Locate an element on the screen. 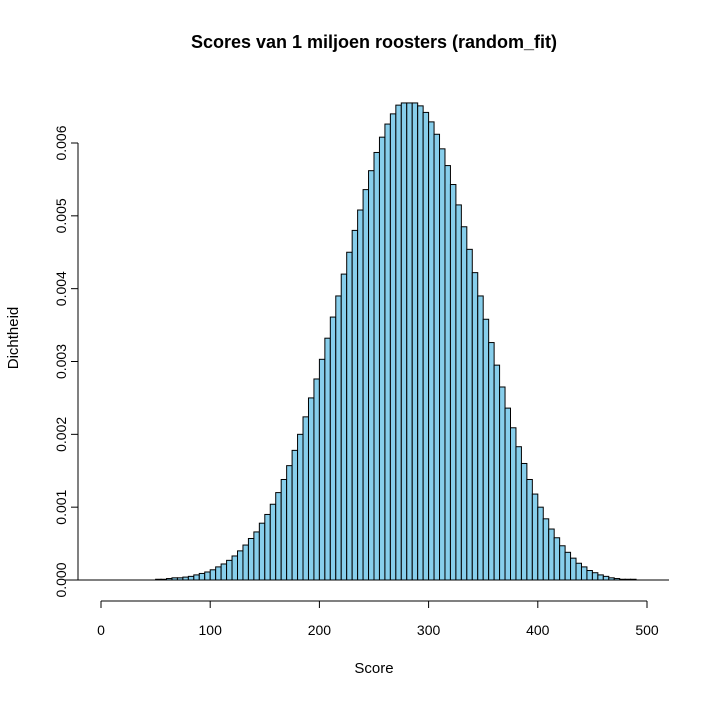 Image resolution: width=710 pixels, height=703 pixels. y-axis-title: Dichtheid is located at coordinates (13, 338).